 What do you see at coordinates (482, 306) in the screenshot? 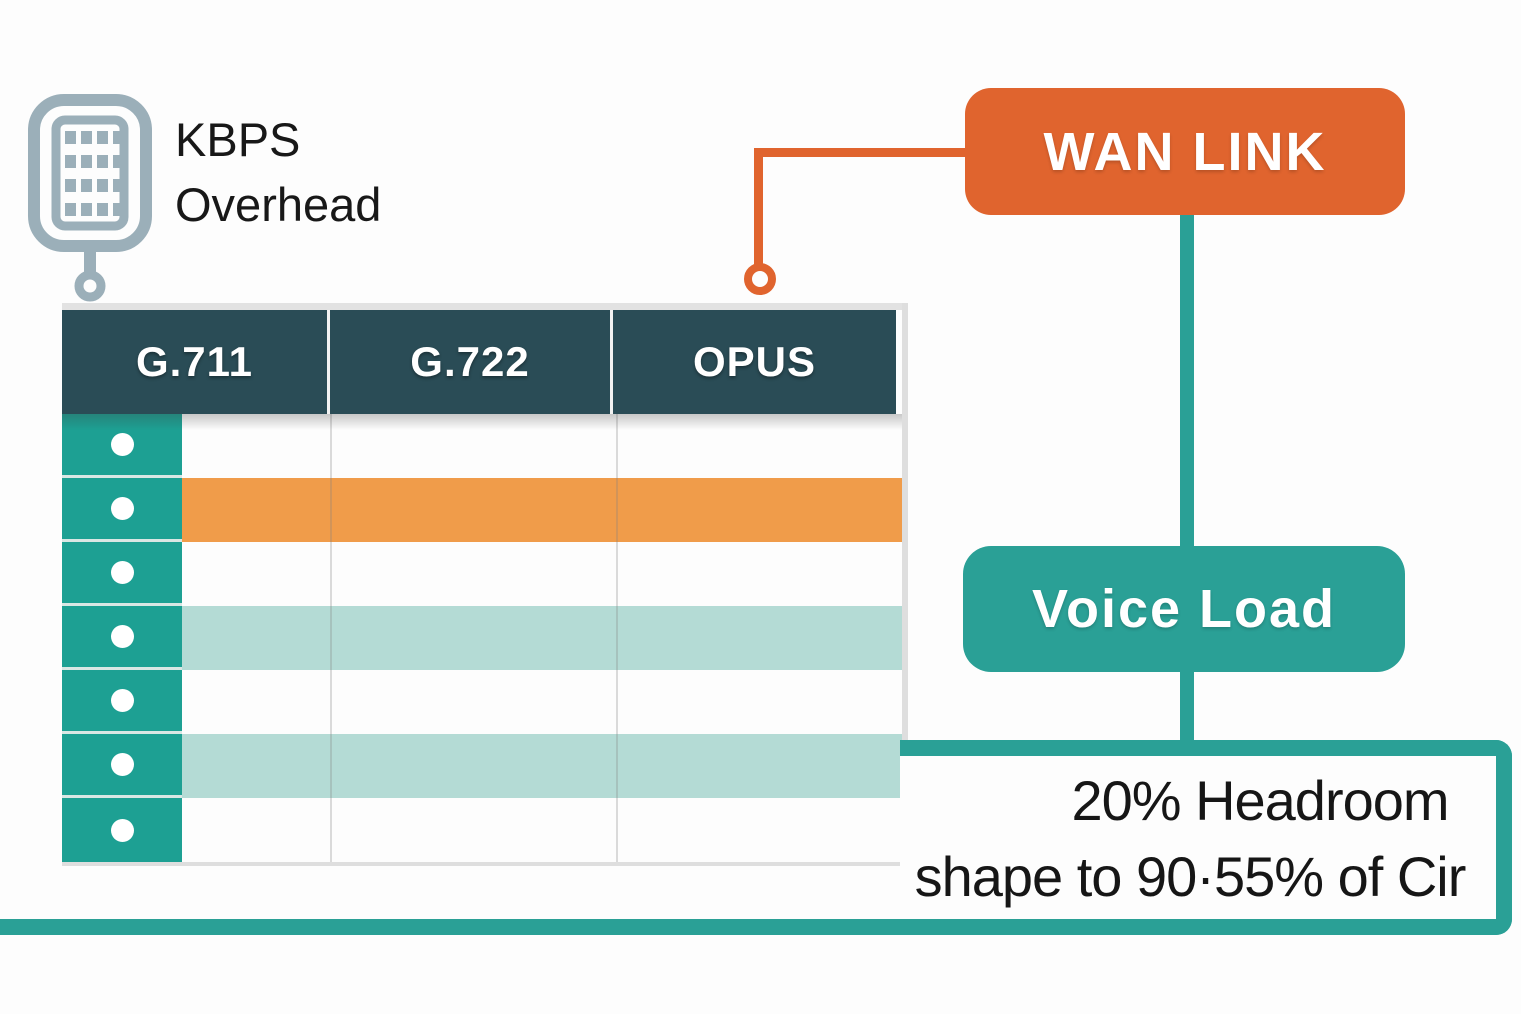
I see `table-top-border` at bounding box center [482, 306].